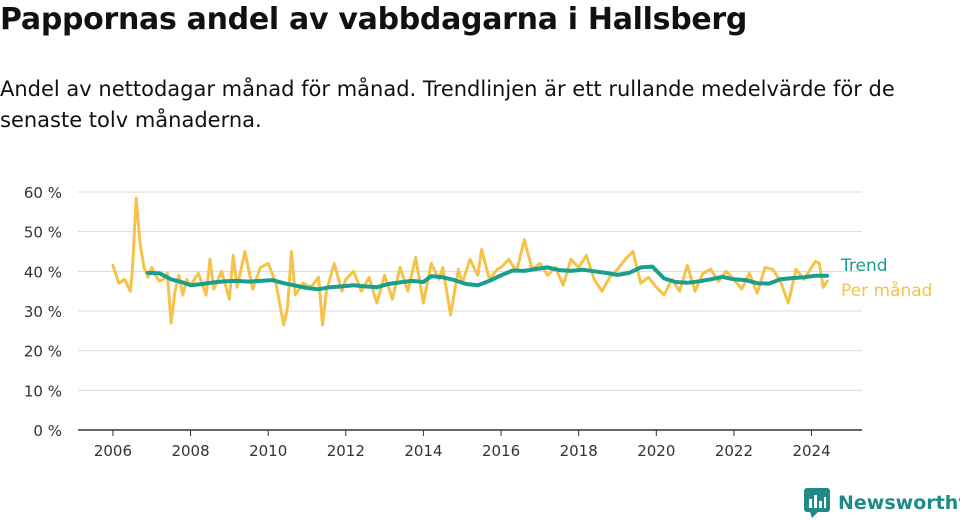 This screenshot has width=960, height=520. What do you see at coordinates (899, 503) in the screenshot?
I see `brand-name: Newsworthy` at bounding box center [899, 503].